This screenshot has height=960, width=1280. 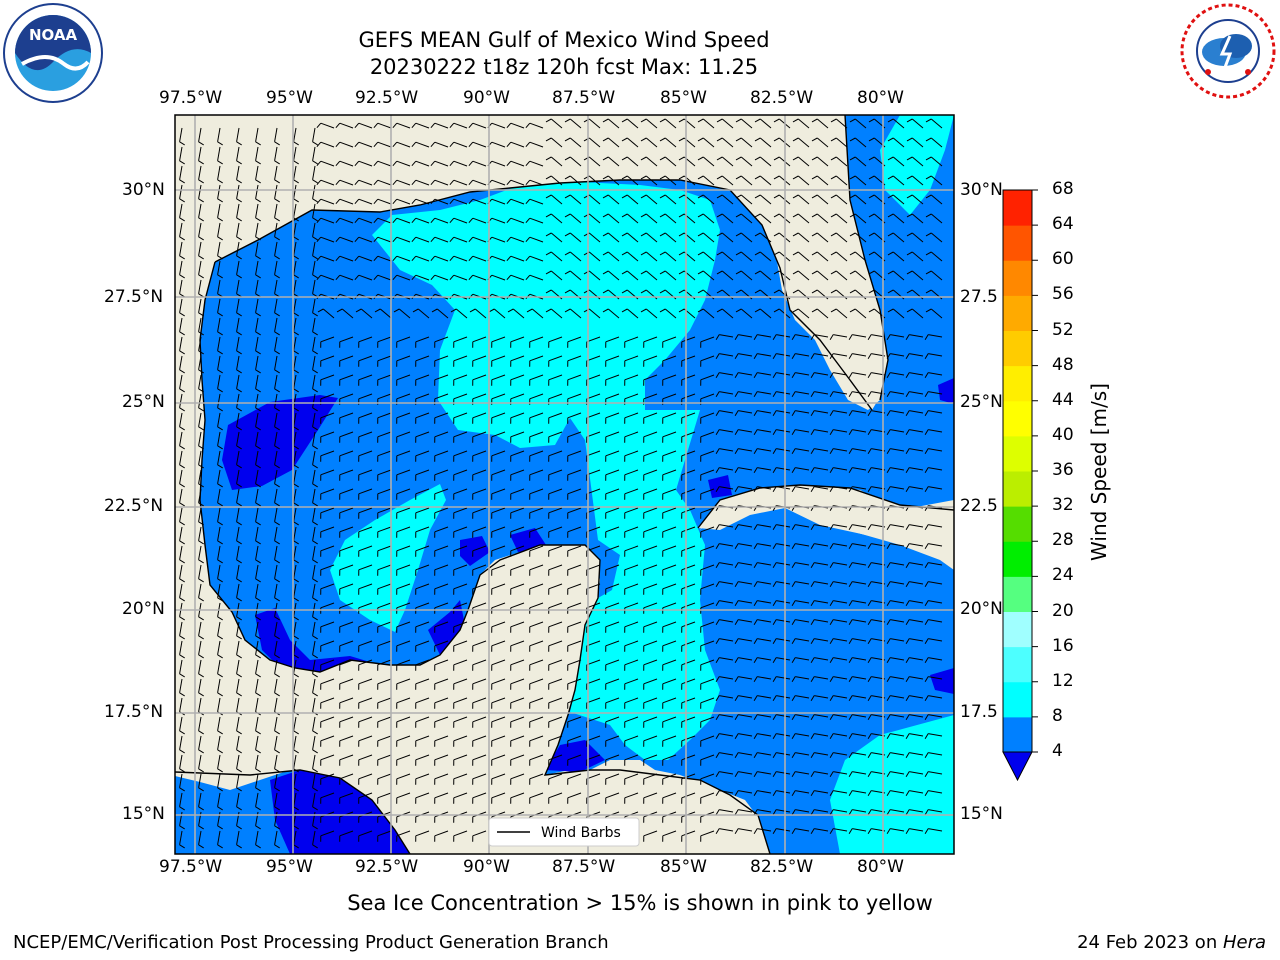 I want to click on lat-label-left: 15°N, so click(x=143, y=814).